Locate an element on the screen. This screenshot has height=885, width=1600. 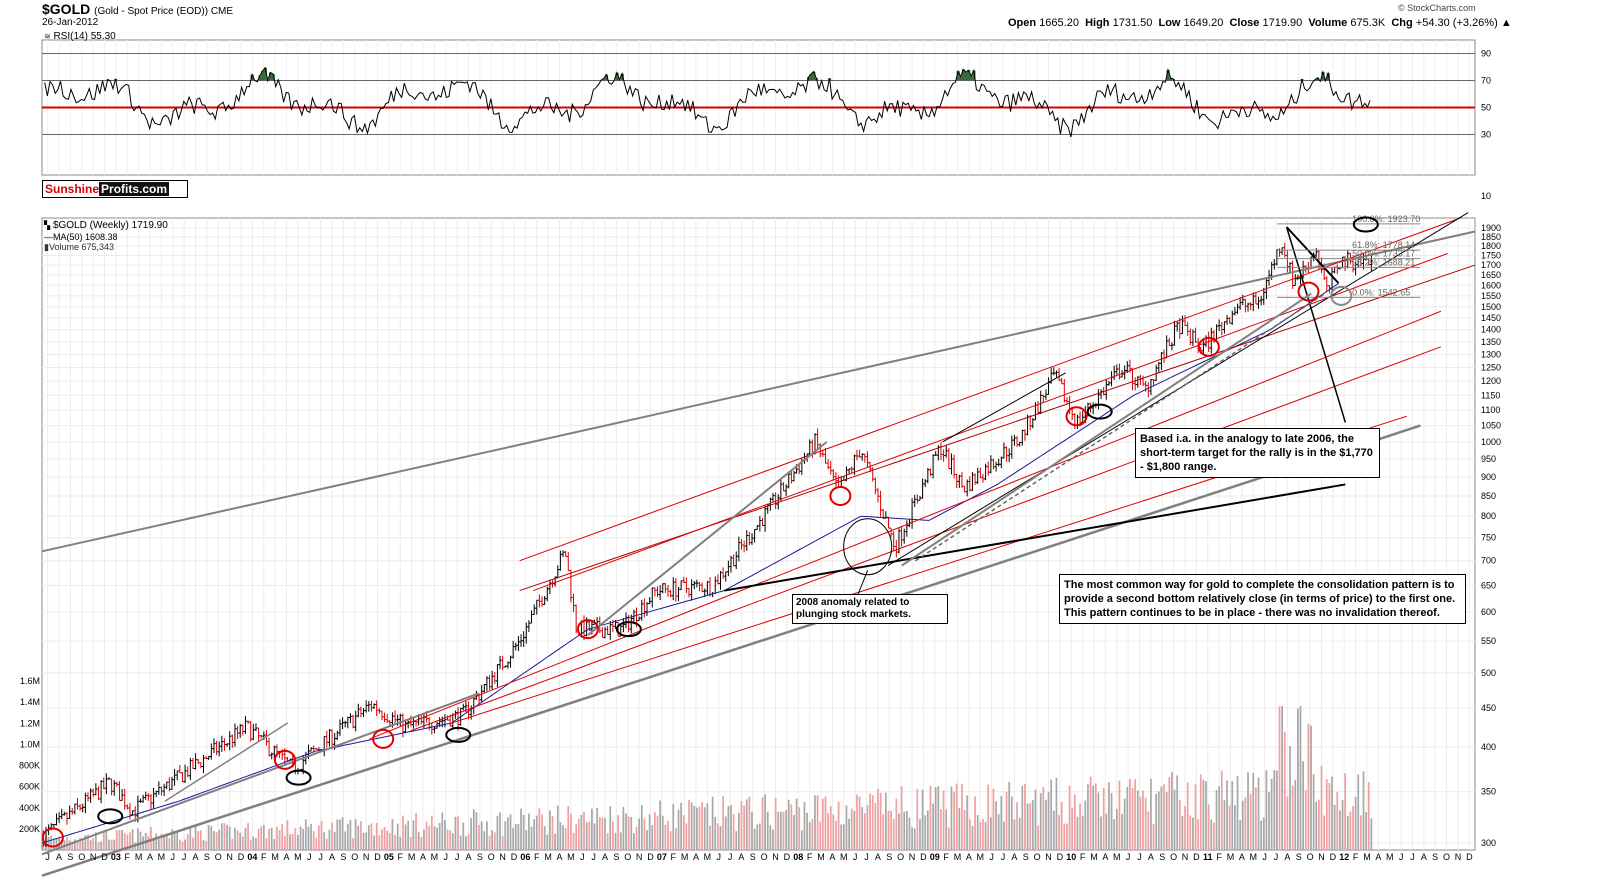
x-tick-label: 08 is located at coordinates (798, 857).